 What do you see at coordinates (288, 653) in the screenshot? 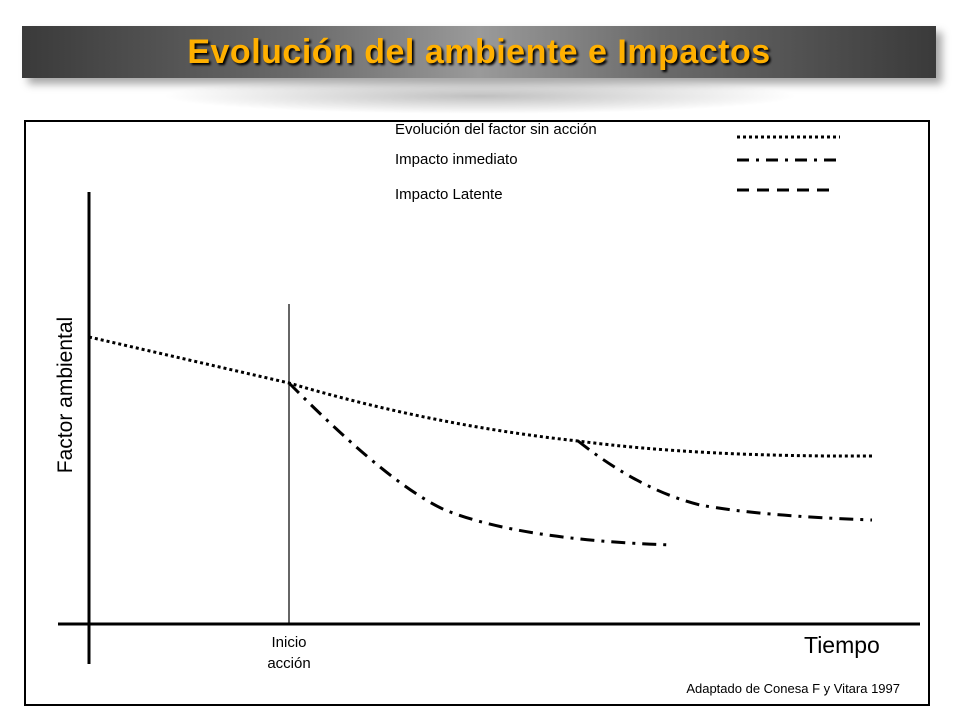
I see `action-start-label: Inicio acción` at bounding box center [288, 653].